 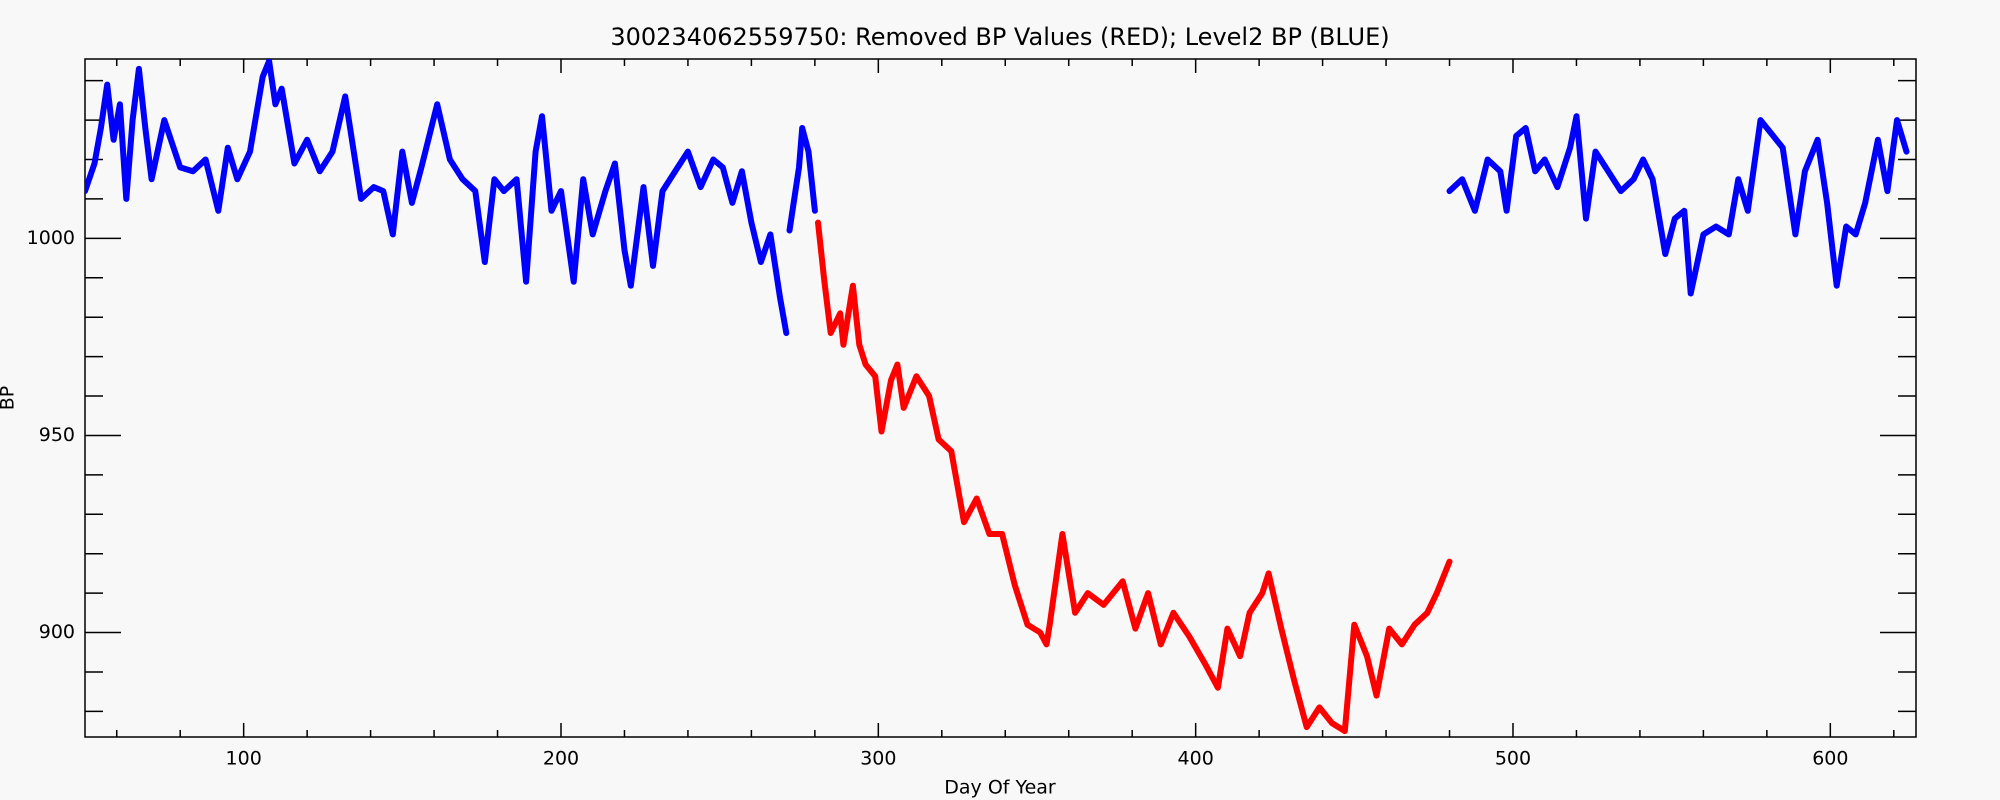 What do you see at coordinates (57, 435) in the screenshot?
I see `y-tick-label: 950` at bounding box center [57, 435].